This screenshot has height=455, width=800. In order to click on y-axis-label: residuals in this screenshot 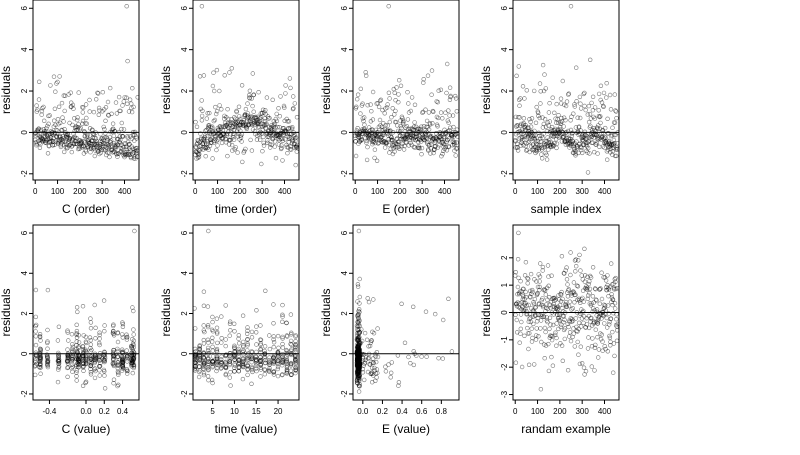, I will do `click(6, 90)`.